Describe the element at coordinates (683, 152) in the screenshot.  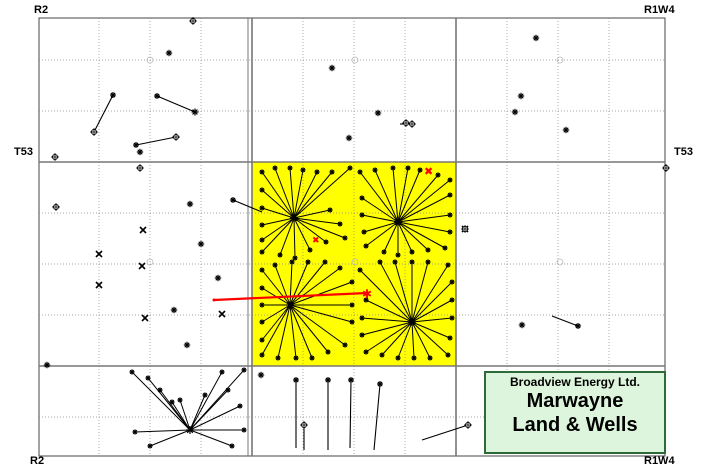
I see `township-label-right: T53` at that location.